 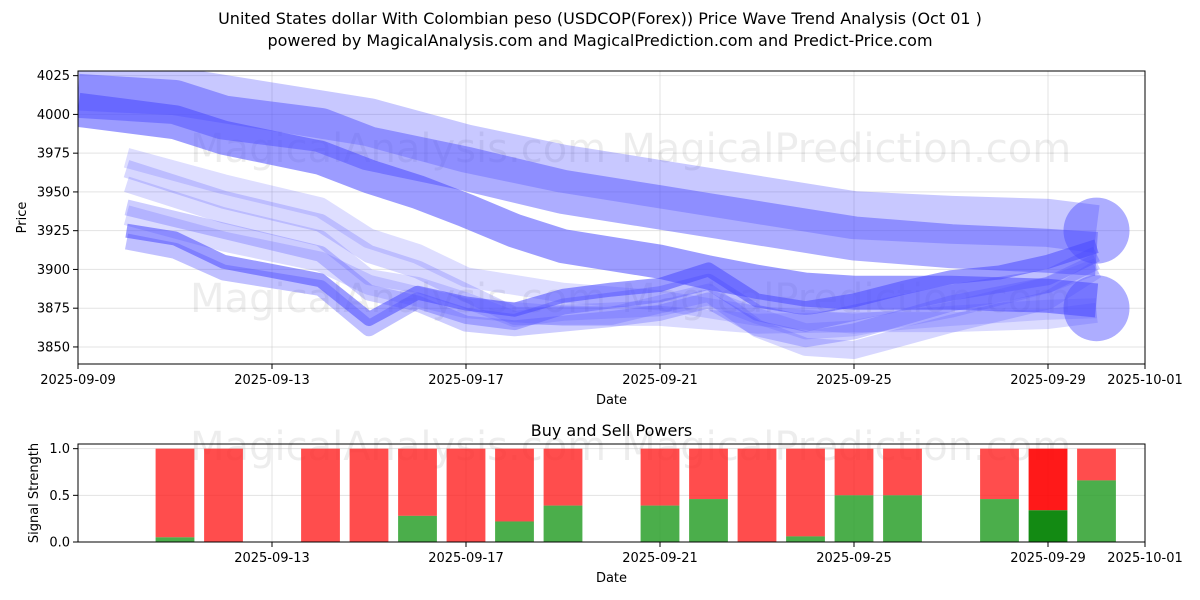 What do you see at coordinates (53, 192) in the screenshot?
I see `y-tick-label: 3950` at bounding box center [53, 192].